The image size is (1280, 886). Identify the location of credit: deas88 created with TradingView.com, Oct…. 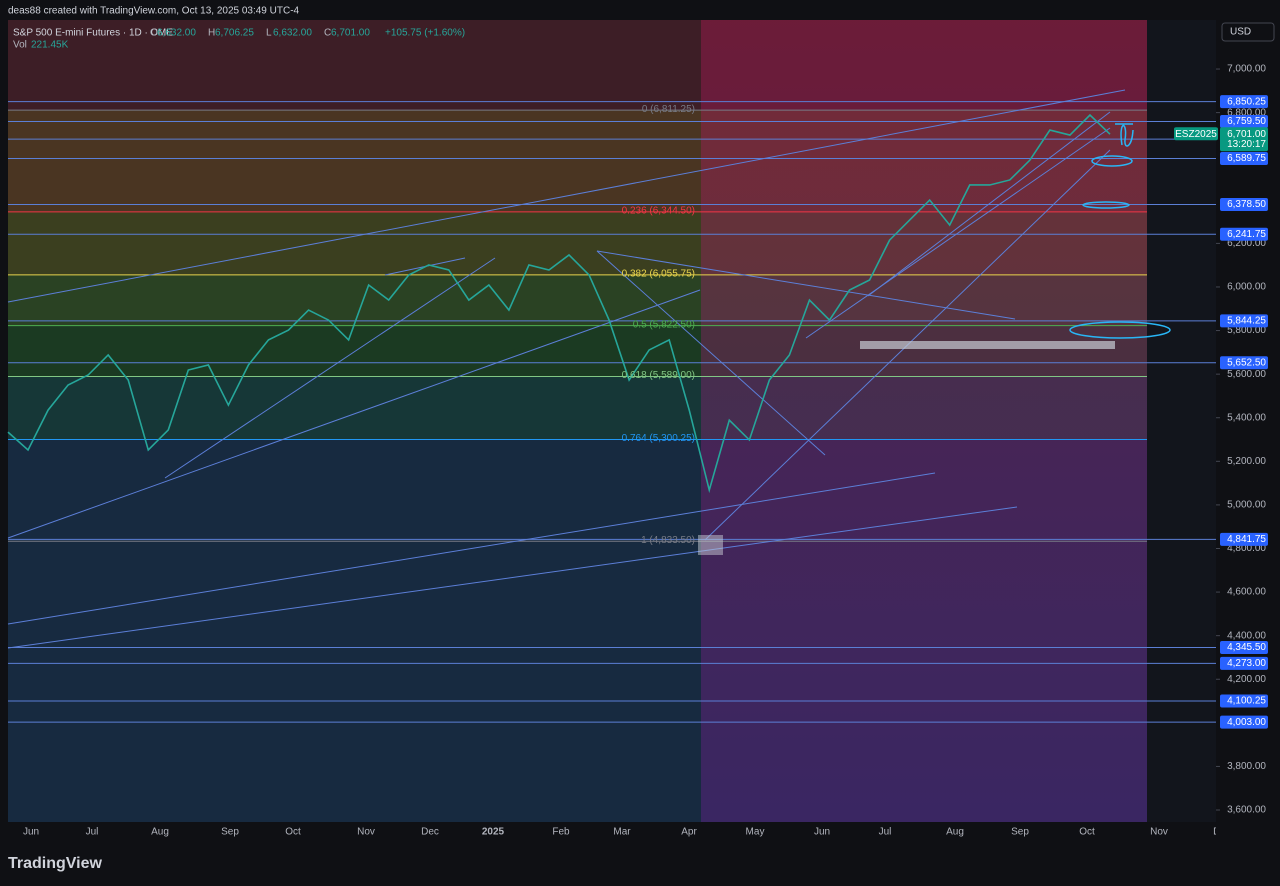
(154, 11).